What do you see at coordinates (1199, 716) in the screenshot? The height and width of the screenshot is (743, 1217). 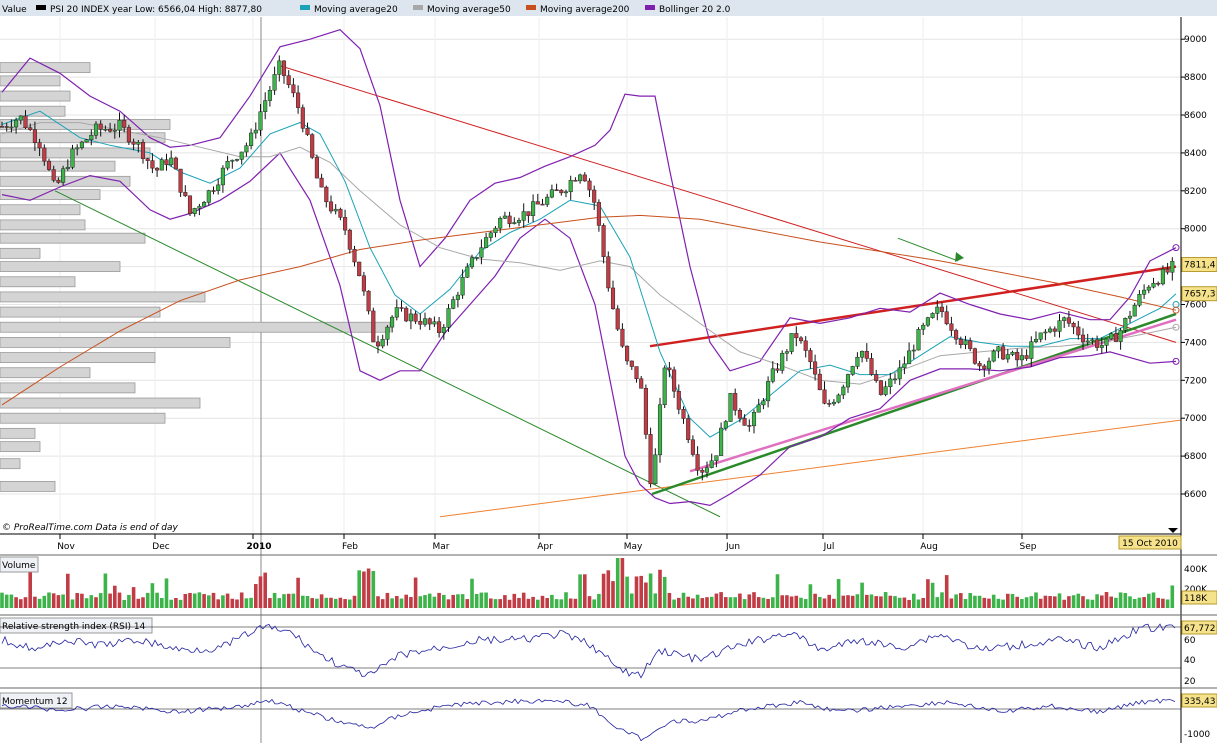 I see `momentum-axis: -1000 335,43` at bounding box center [1199, 716].